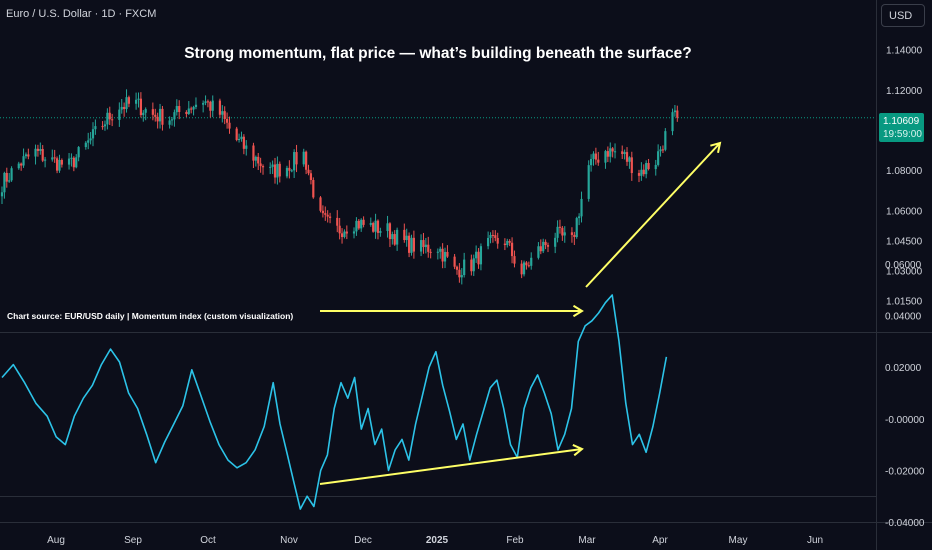 Image resolution: width=932 pixels, height=550 pixels. I want to click on momentum-rising-arrow, so click(451, 464).